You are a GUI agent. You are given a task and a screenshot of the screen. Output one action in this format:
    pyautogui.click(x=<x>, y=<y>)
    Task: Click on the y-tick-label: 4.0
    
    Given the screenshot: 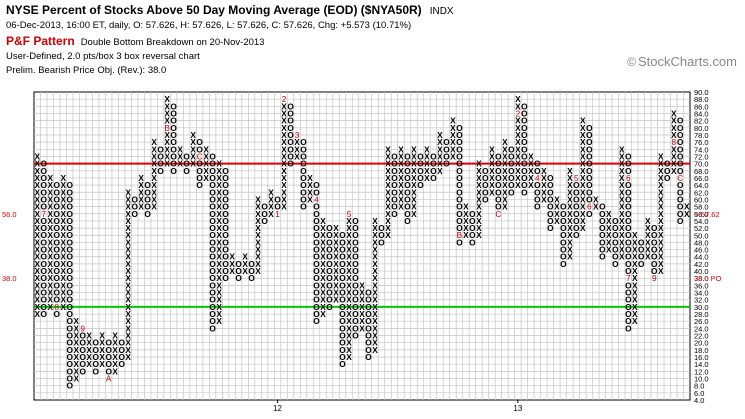 What is the action you would take?
    pyautogui.click(x=699, y=400)
    